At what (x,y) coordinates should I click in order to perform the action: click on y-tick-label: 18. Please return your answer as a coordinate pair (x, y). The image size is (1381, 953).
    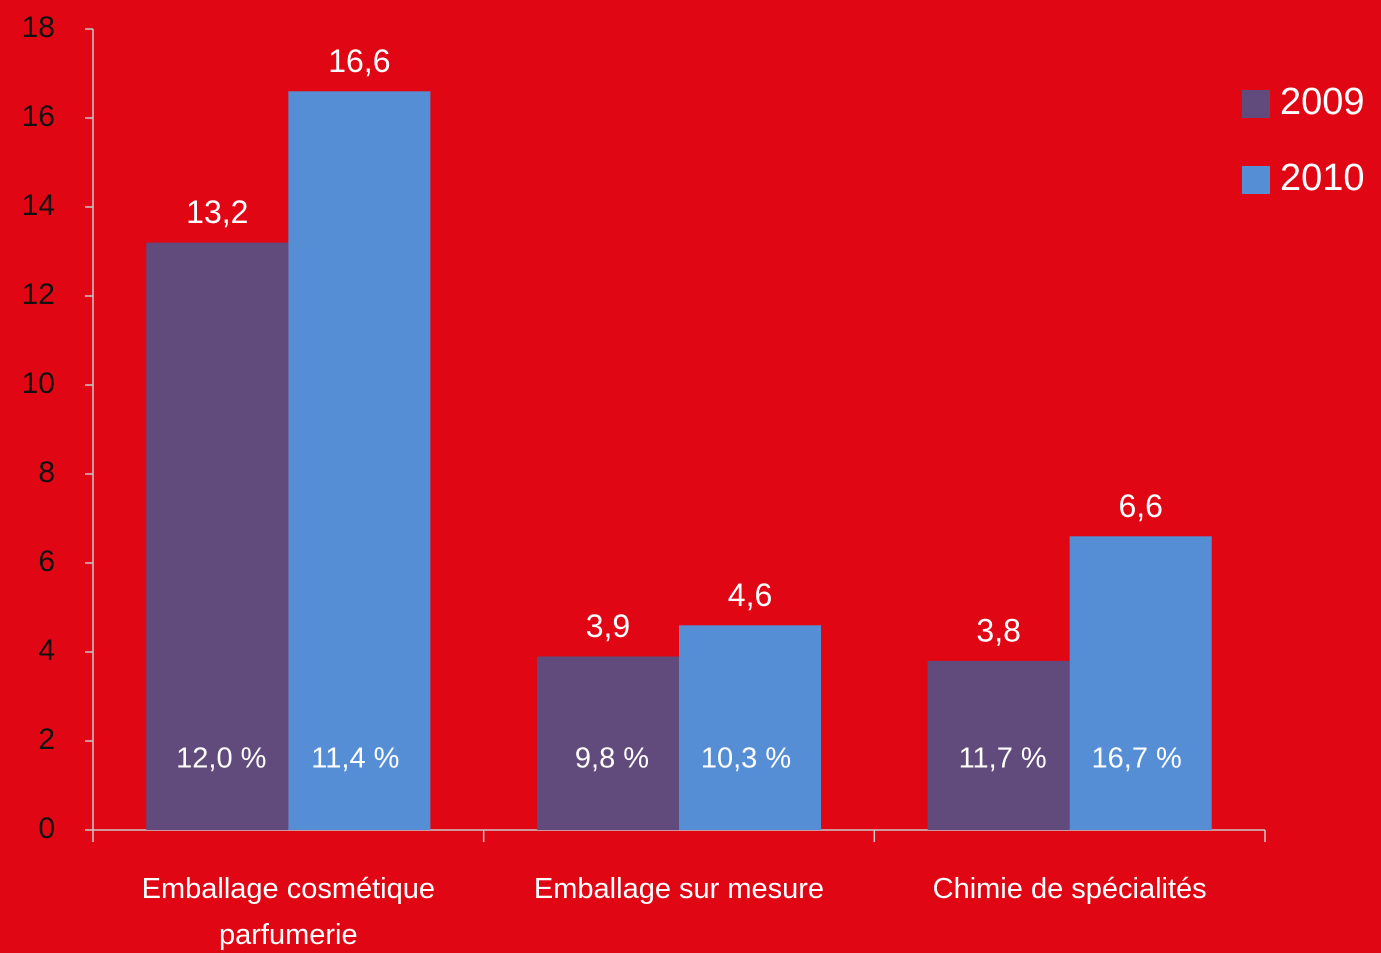
    Looking at the image, I should click on (38, 27).